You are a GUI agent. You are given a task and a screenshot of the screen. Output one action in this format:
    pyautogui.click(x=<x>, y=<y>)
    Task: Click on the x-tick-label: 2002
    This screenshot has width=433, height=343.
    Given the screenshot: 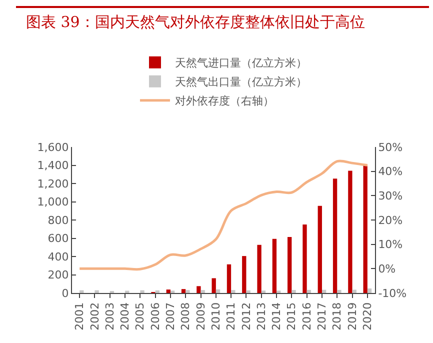 What is the action you would take?
    pyautogui.click(x=95, y=316)
    